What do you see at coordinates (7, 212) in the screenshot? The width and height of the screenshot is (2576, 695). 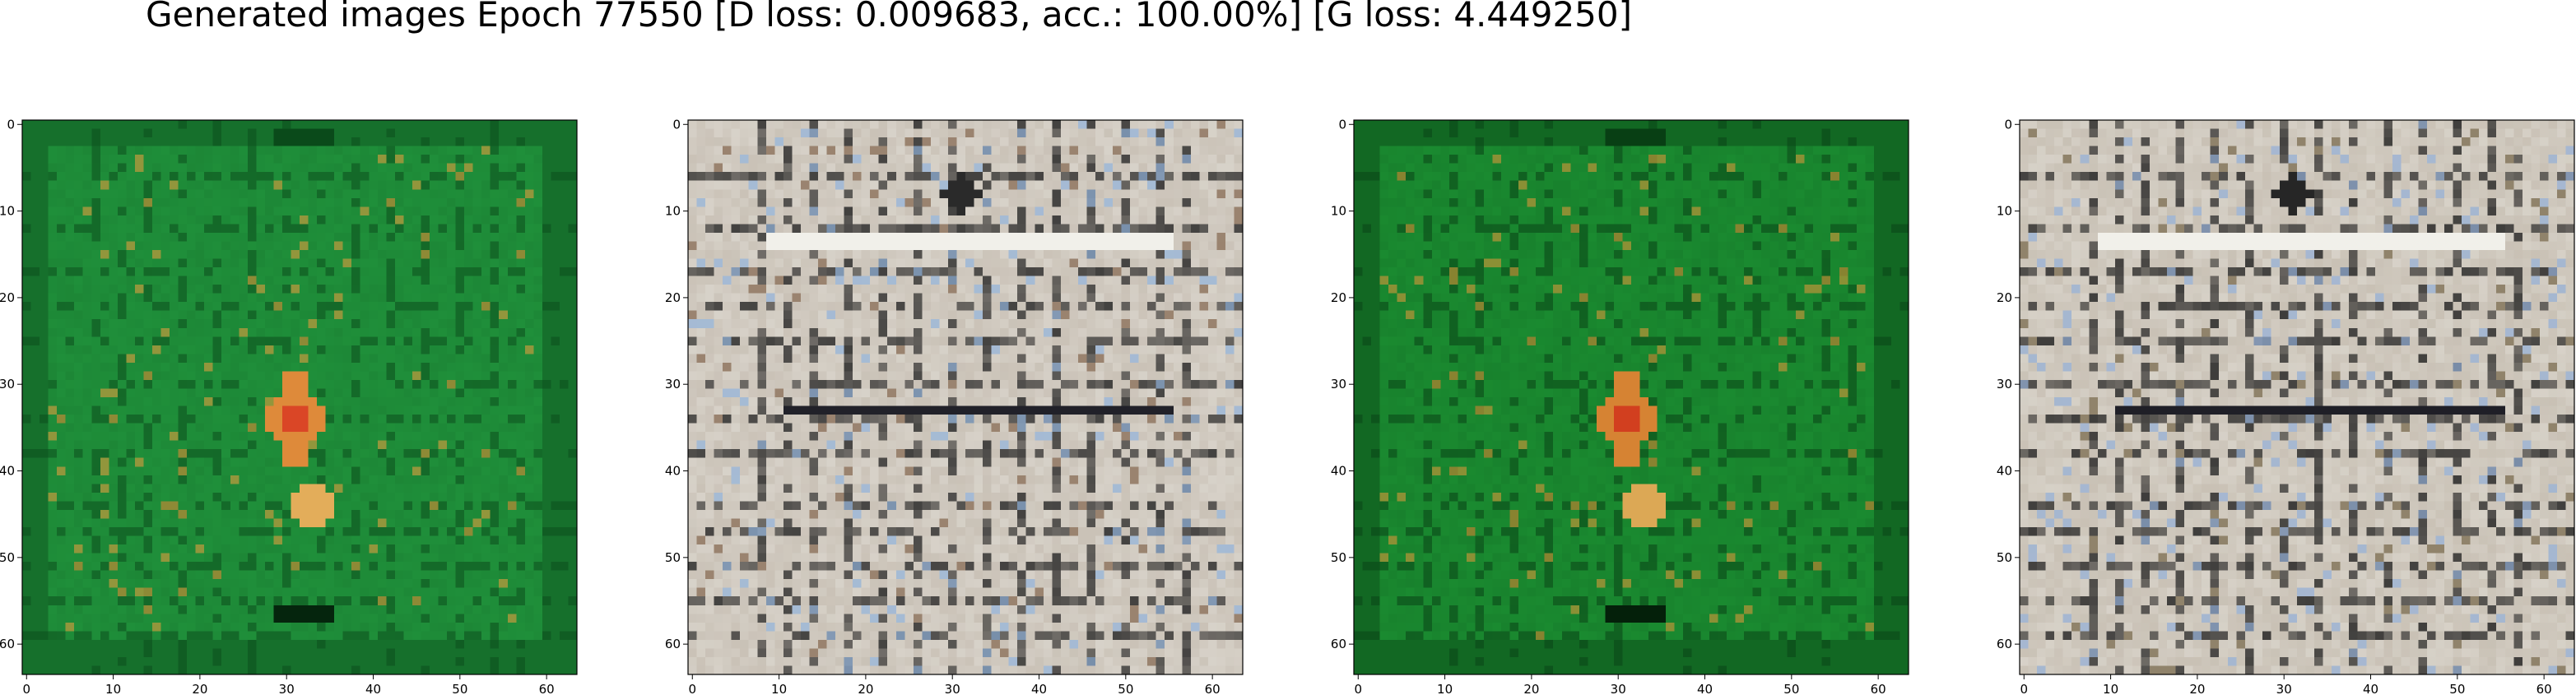 I see `y-tick-label: 10` at bounding box center [7, 212].